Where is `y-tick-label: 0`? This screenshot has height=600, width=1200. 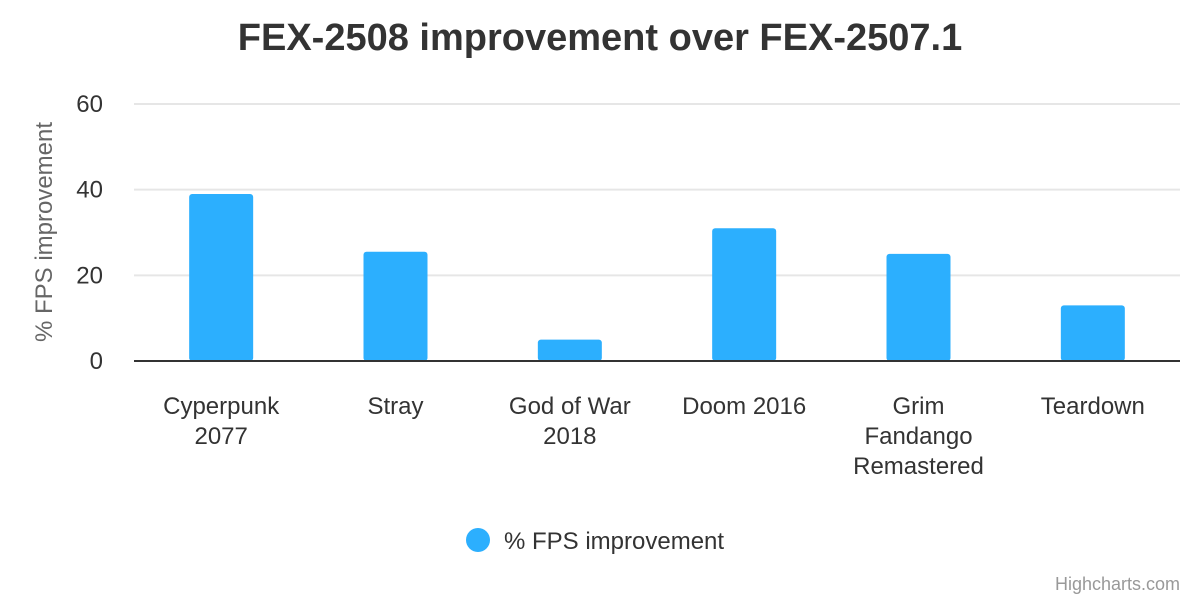 y-tick-label: 0 is located at coordinates (96, 361).